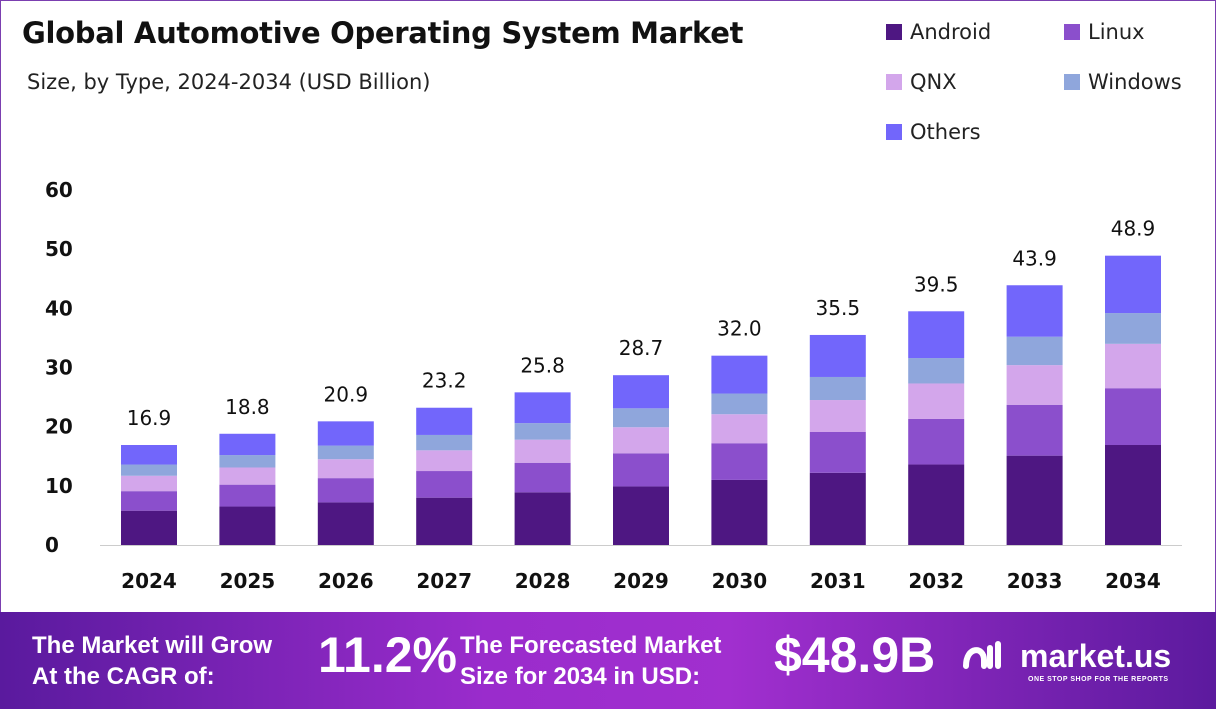 The image size is (1216, 709). What do you see at coordinates (444, 381) in the screenshot?
I see `total-data-label: 23.2` at bounding box center [444, 381].